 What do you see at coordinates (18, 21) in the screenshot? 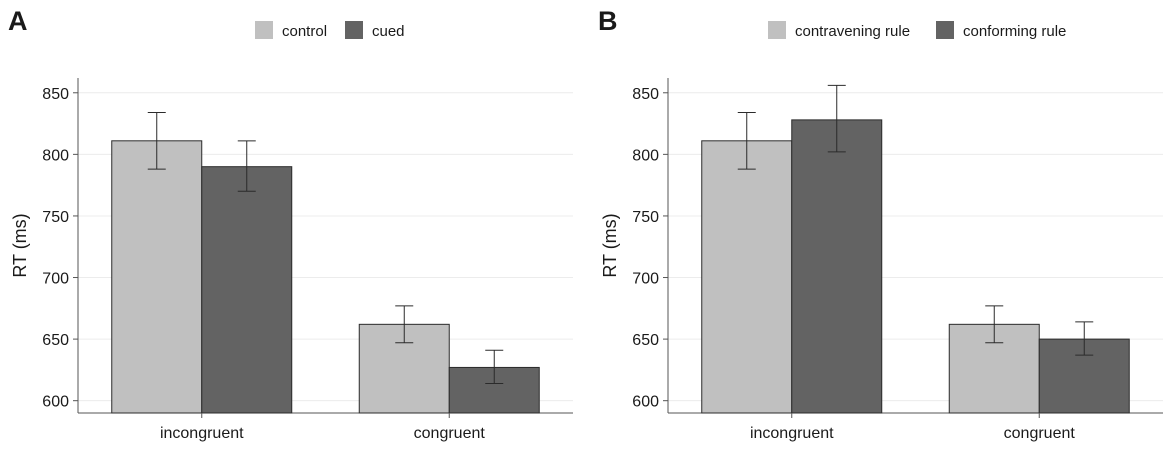
I see `panel-letter: A` at bounding box center [18, 21].